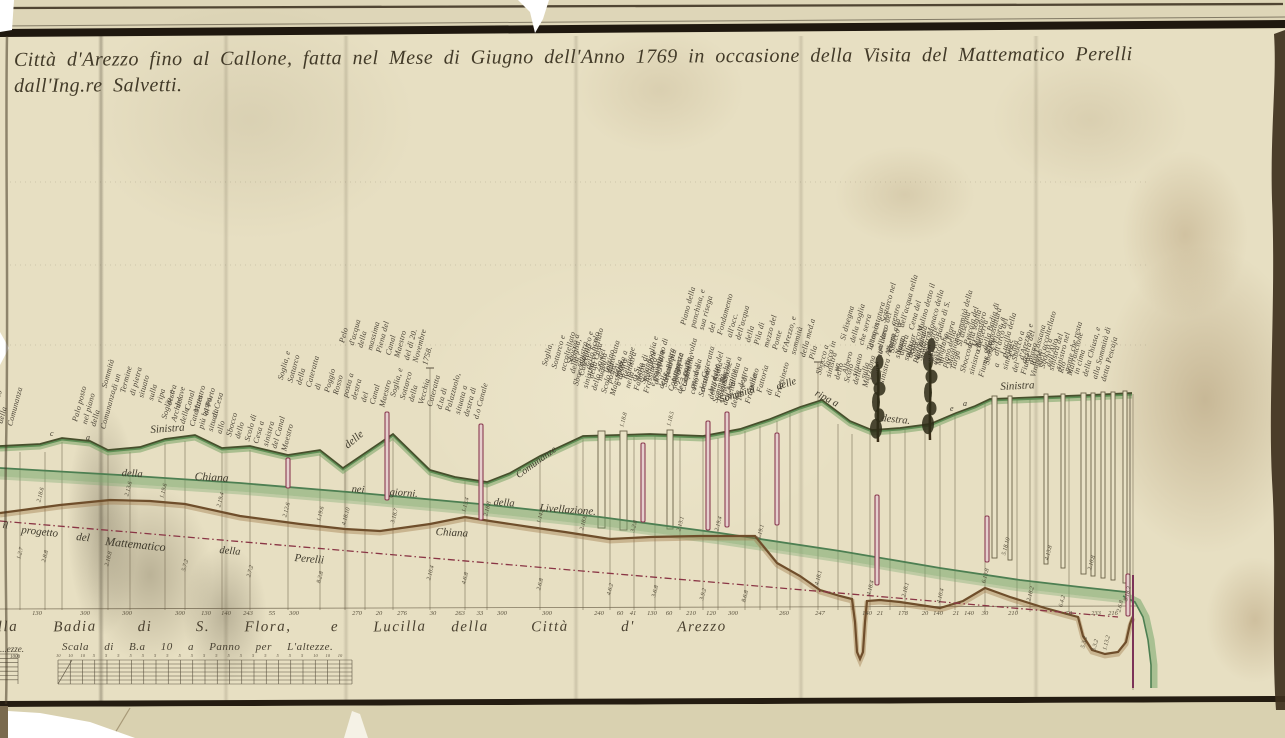 The image size is (1285, 738). I want to click on distance-value: 247, so click(820, 613).